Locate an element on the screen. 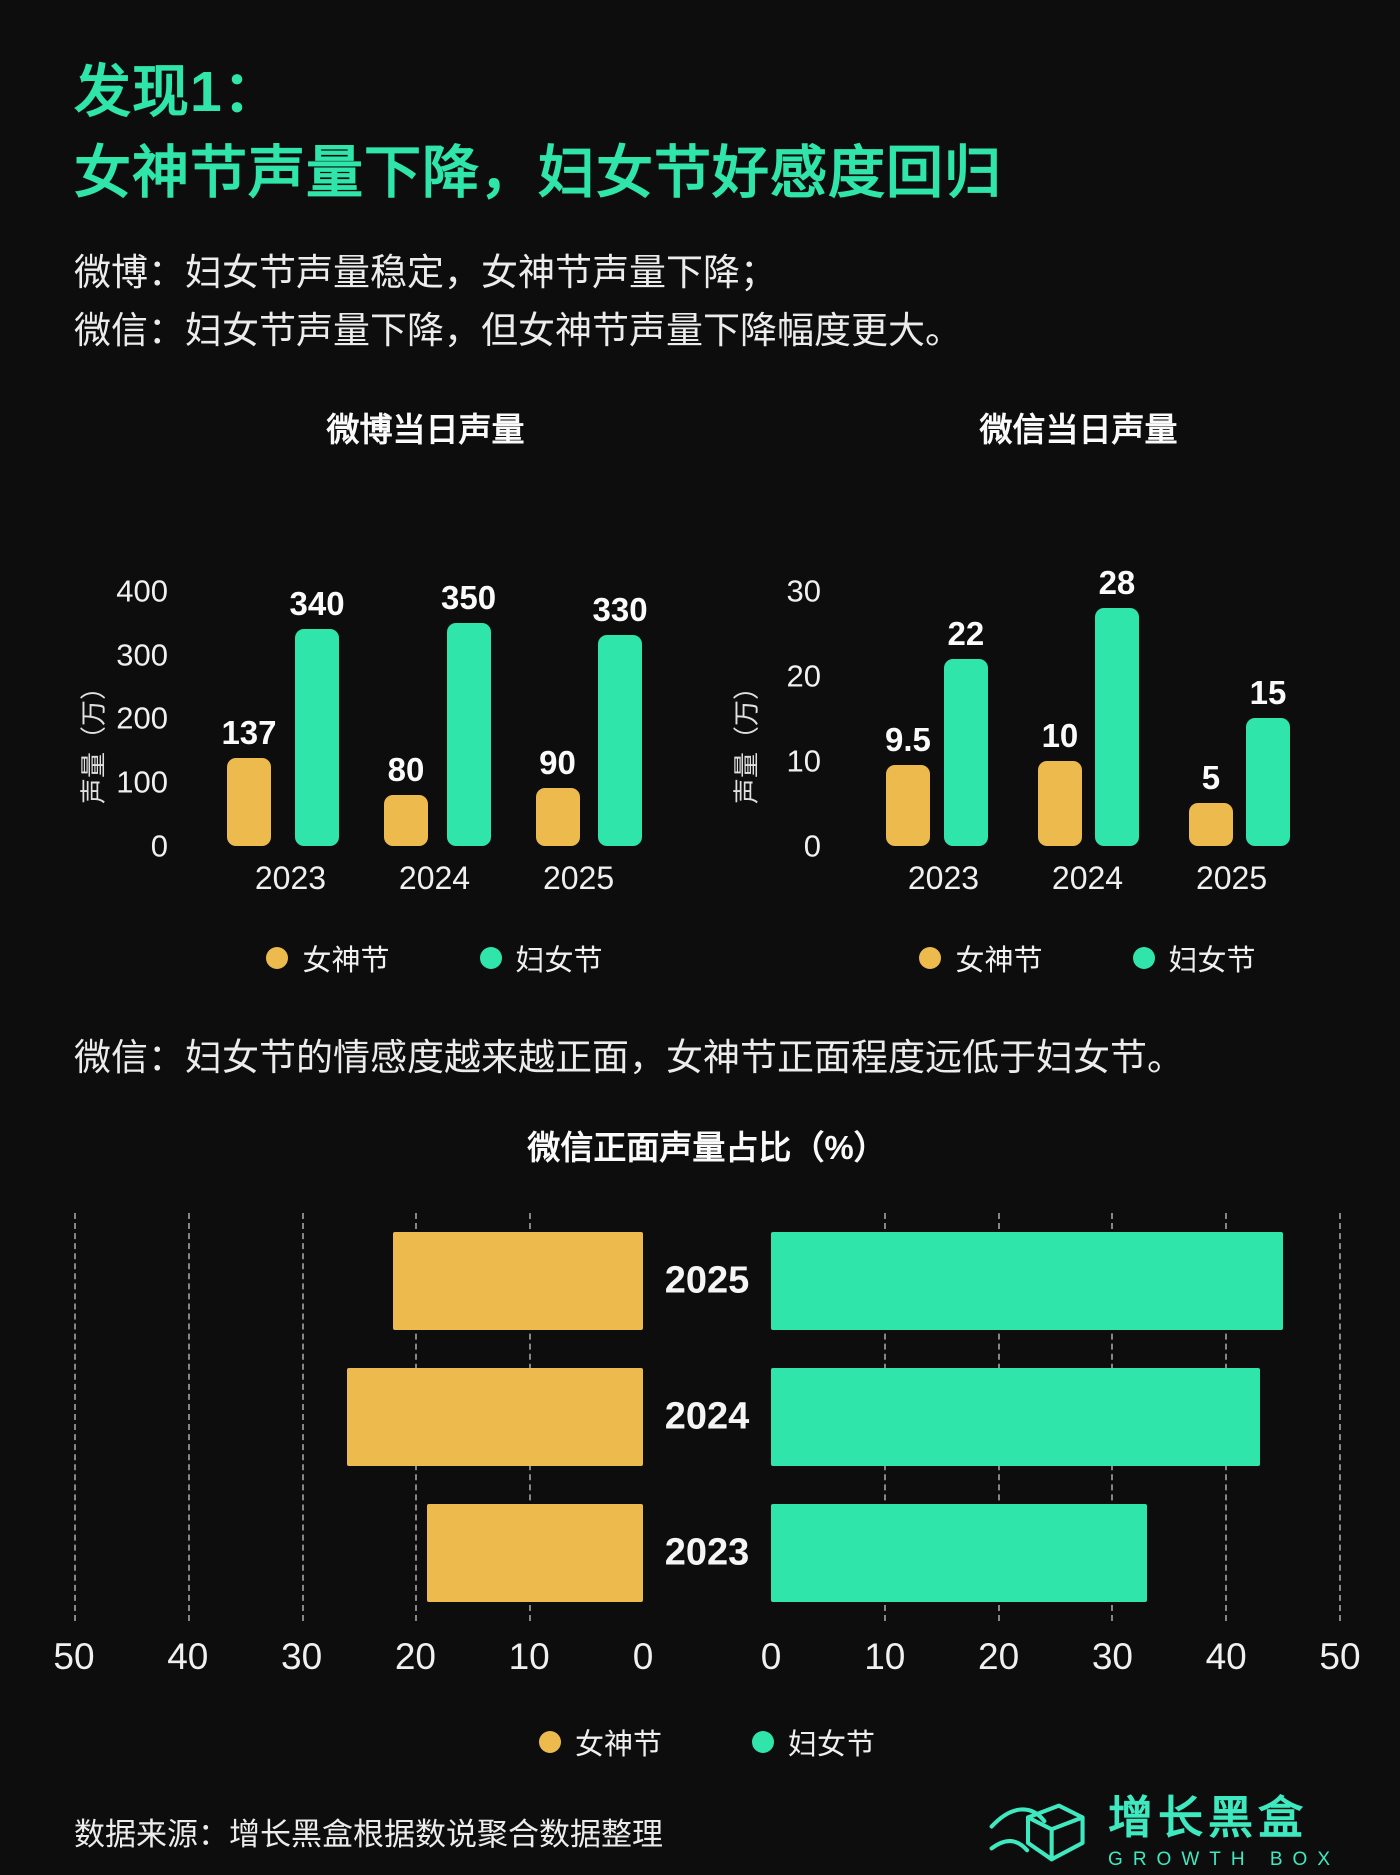 The image size is (1400, 1875). bar-column-series-0: 10 is located at coordinates (1059, 781).